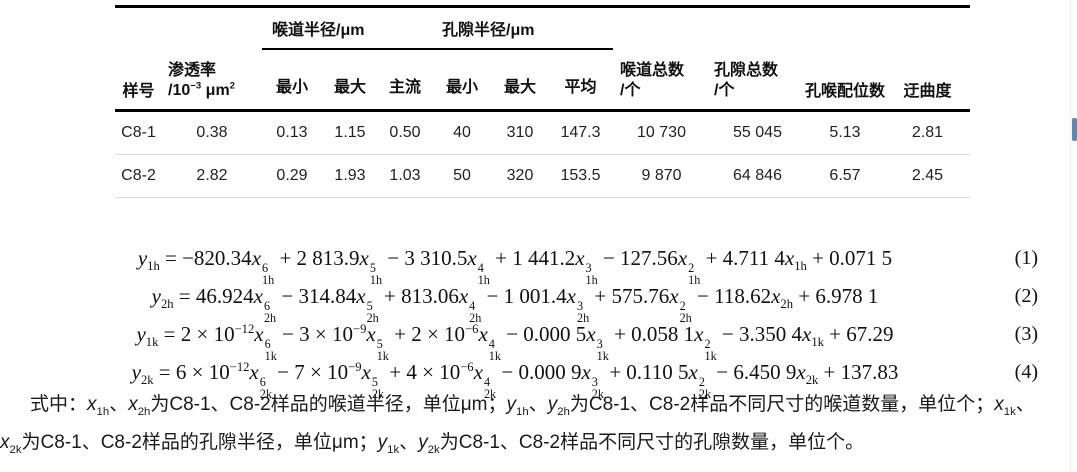 The image size is (1077, 472). Describe the element at coordinates (1026, 334) in the screenshot. I see `equation-3-number: (3)` at that location.